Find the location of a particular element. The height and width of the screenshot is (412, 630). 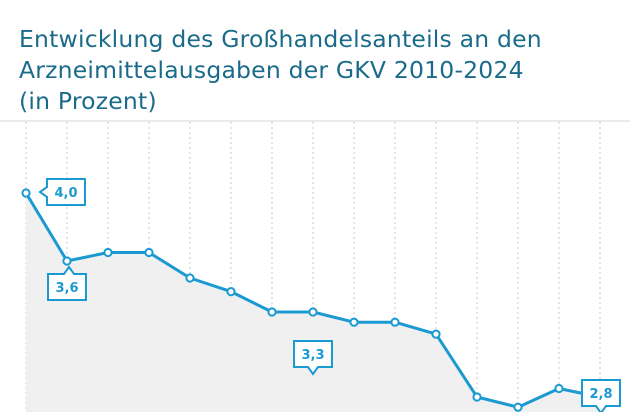

data-point-2016 is located at coordinates (272, 312).